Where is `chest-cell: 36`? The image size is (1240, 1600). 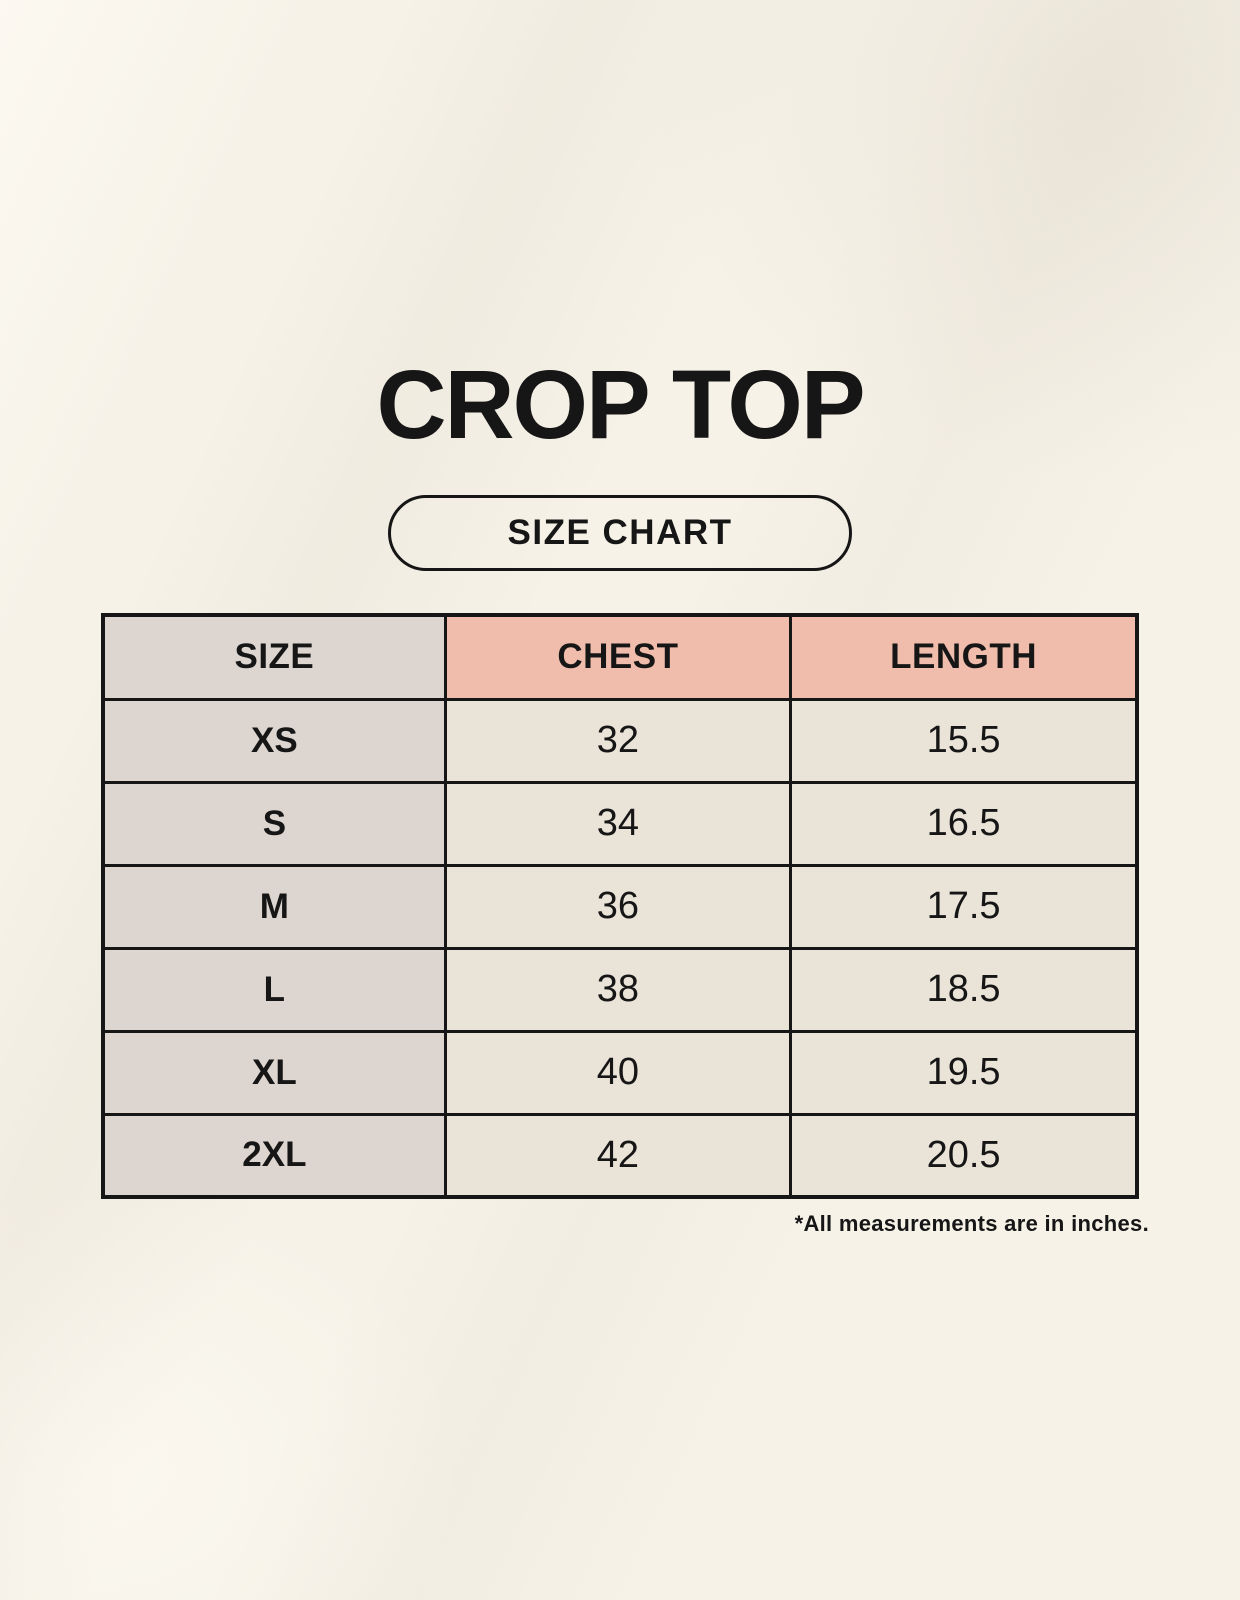
chest-cell: 36 is located at coordinates (618, 906).